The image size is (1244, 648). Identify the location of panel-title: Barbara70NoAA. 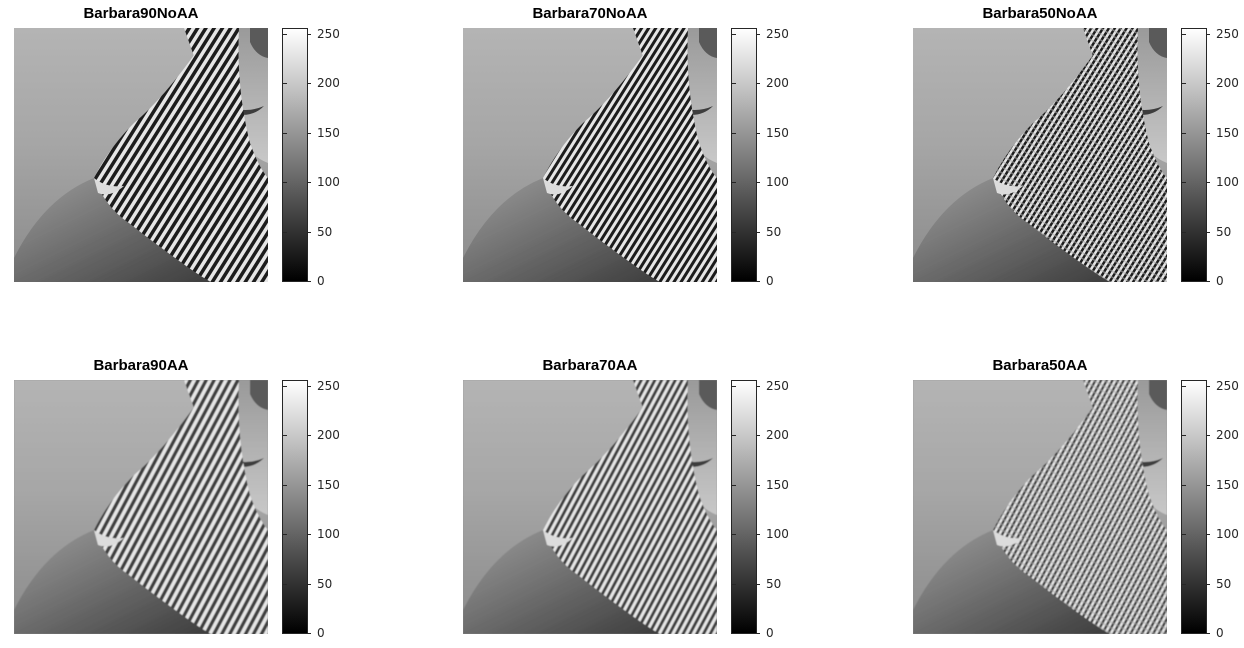
(590, 13).